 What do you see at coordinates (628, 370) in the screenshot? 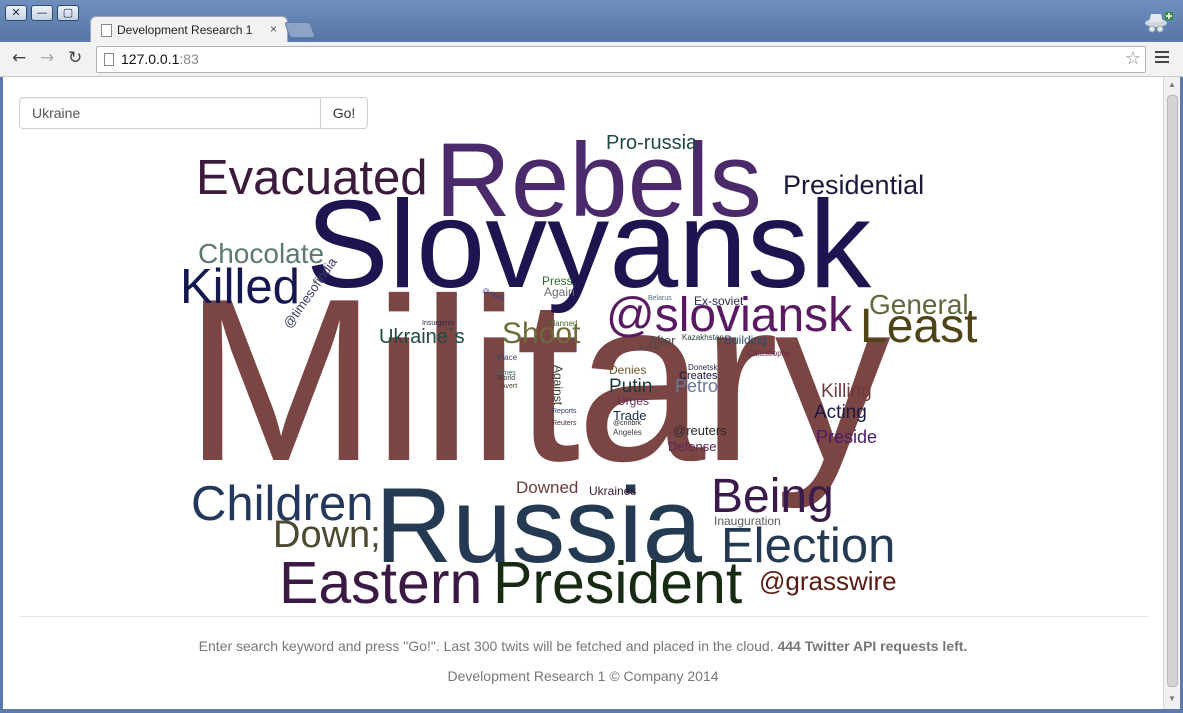
I see `cloud-word: Denies` at bounding box center [628, 370].